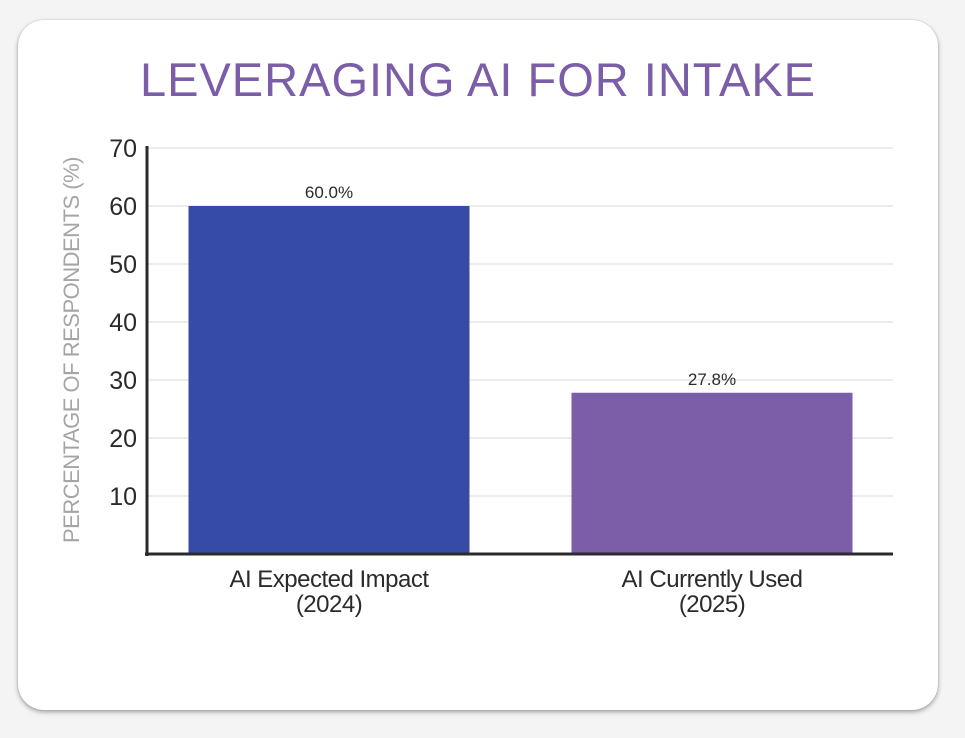 This screenshot has width=965, height=738. I want to click on y-tick-labels: 10 20 30 40 50 60 70, so click(123, 323).